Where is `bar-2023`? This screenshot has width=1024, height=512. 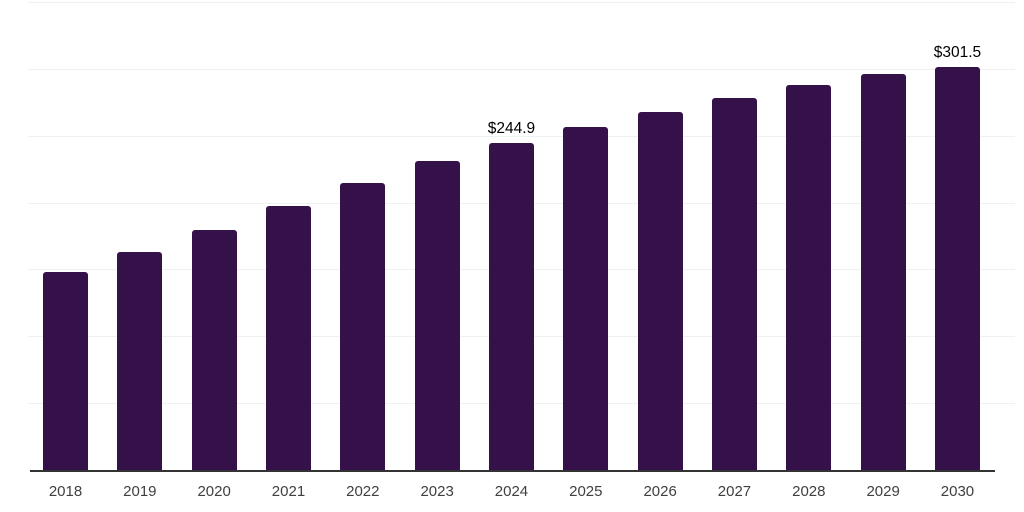 bar-2023 is located at coordinates (437, 315).